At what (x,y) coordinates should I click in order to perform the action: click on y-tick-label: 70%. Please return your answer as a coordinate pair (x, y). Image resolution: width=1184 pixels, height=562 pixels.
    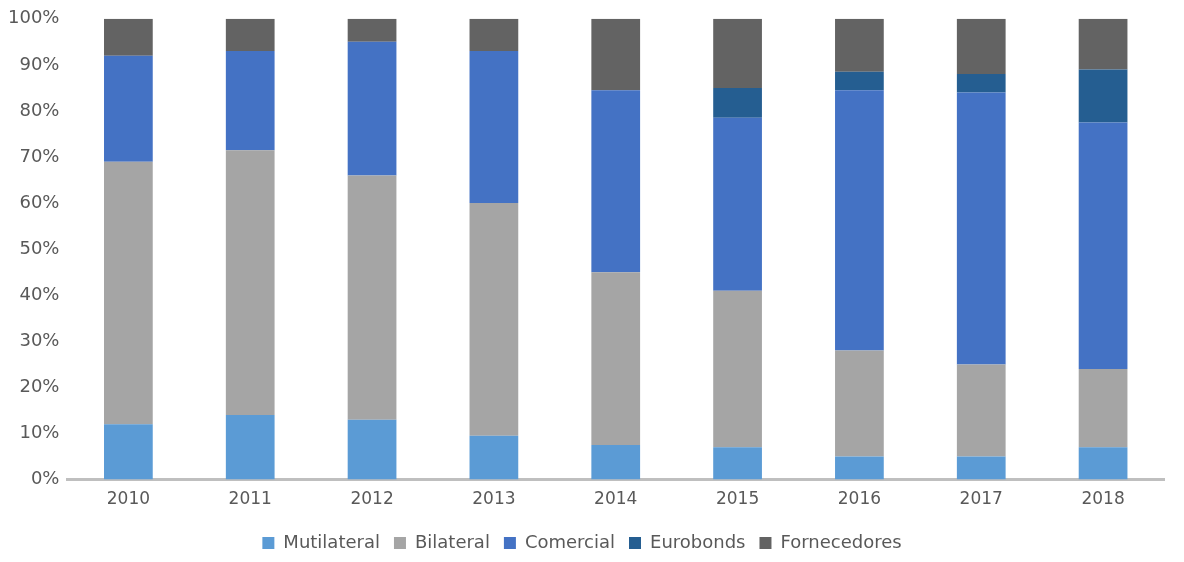
    Looking at the image, I should click on (39, 155).